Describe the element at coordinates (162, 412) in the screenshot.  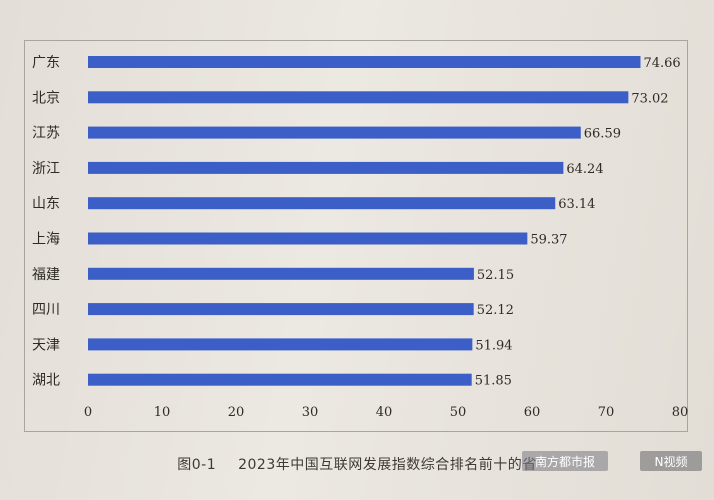
I see `x-tick-label: 10` at that location.